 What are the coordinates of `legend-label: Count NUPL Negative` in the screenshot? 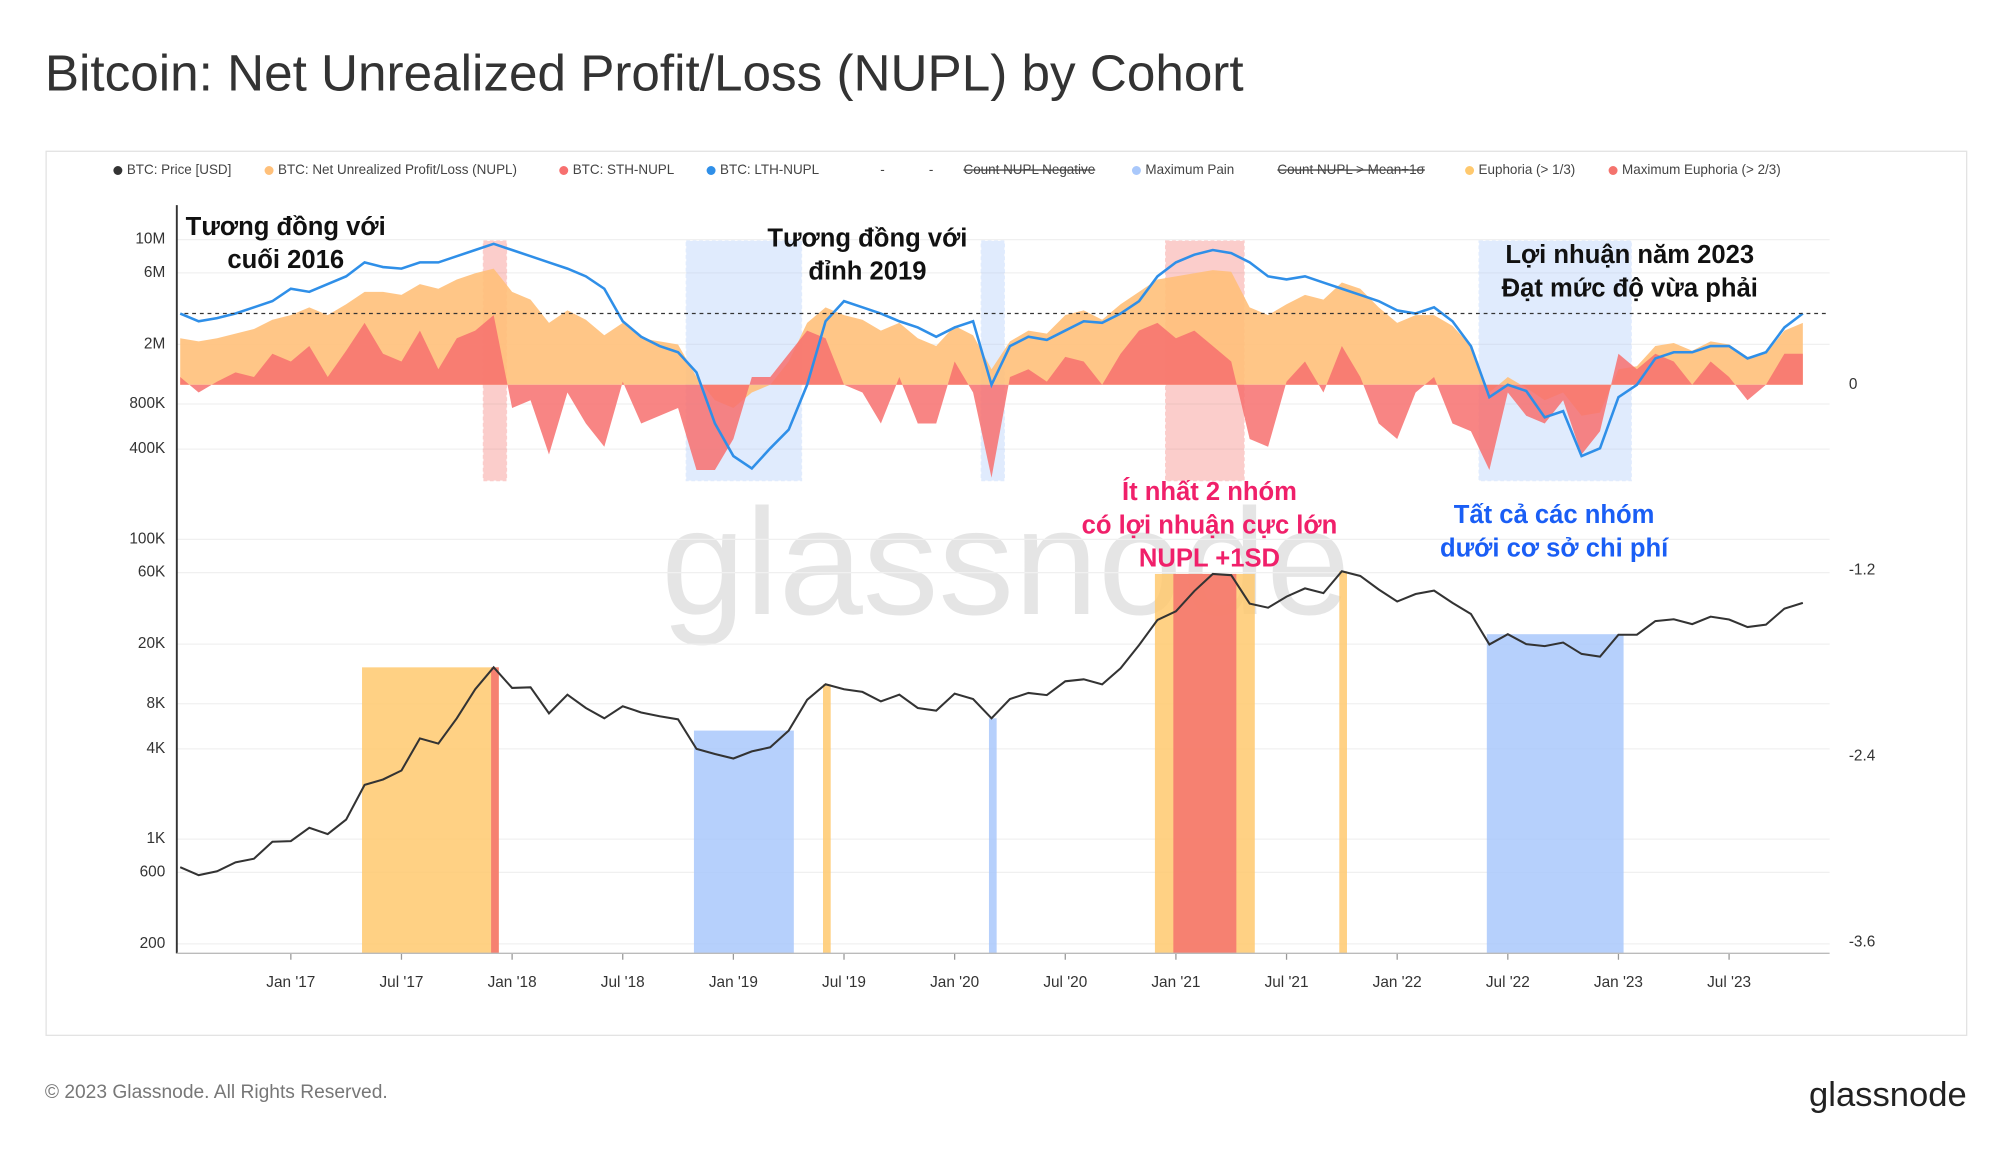 It's located at (1029, 169).